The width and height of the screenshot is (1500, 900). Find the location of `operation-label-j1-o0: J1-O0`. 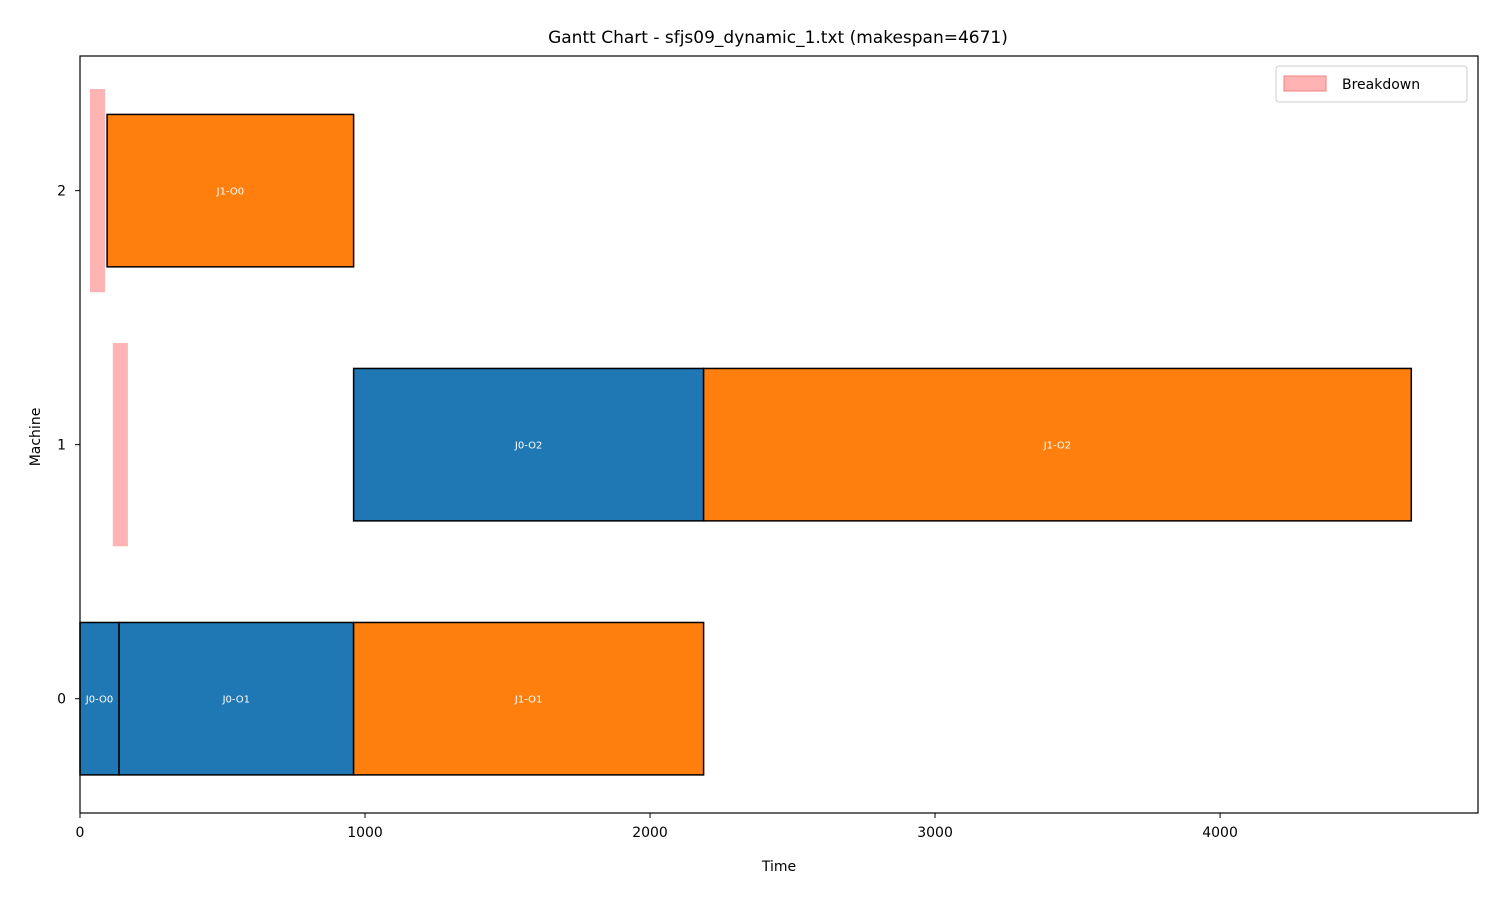

operation-label-j1-o0: J1-O0 is located at coordinates (230, 192).